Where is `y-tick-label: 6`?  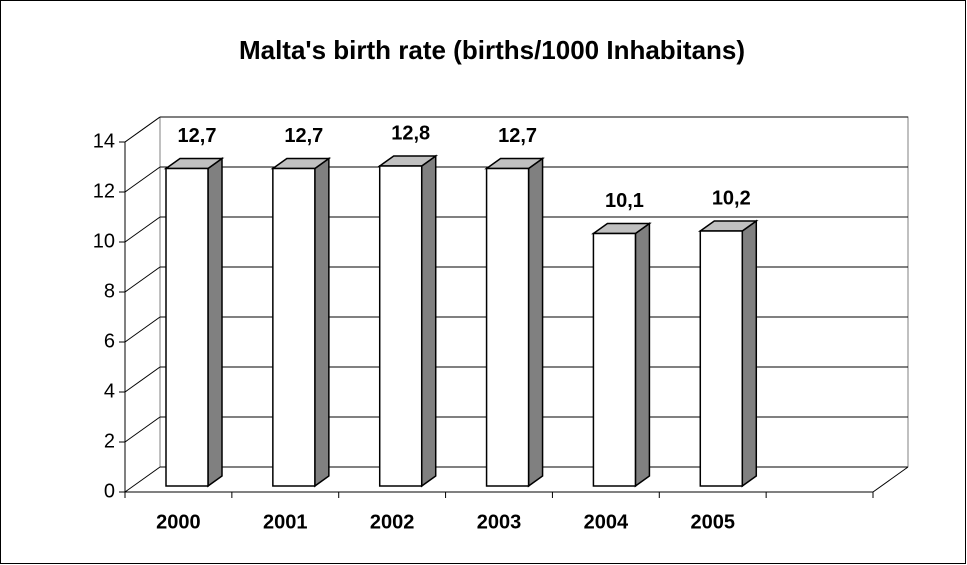 y-tick-label: 6 is located at coordinates (109, 341).